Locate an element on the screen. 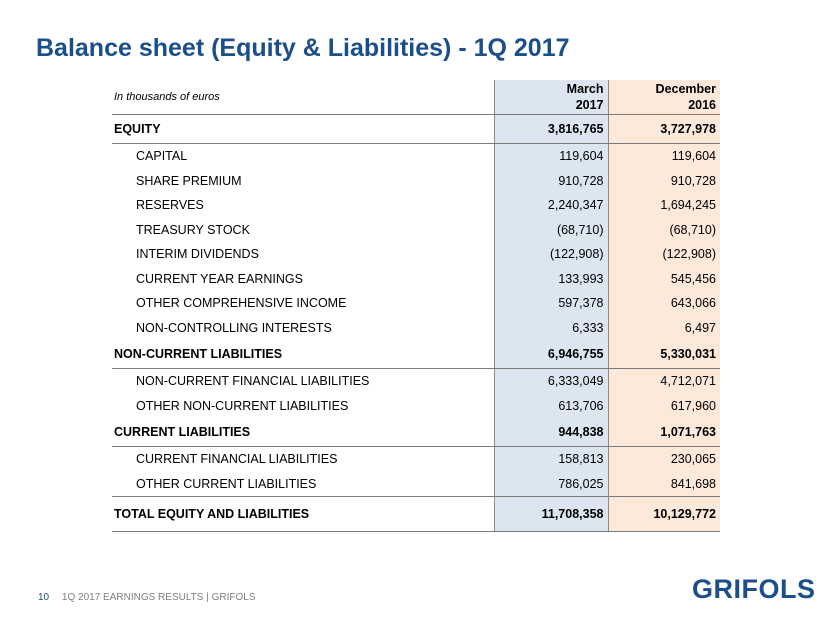 The width and height of the screenshot is (830, 623). table-row: NON-CONTROLLING INTERESTS 6,333 6,497 is located at coordinates (416, 327).